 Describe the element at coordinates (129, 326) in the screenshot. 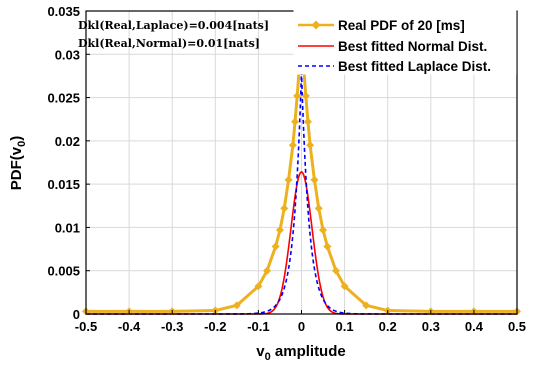

I see `x-tick-label: -0.4` at that location.